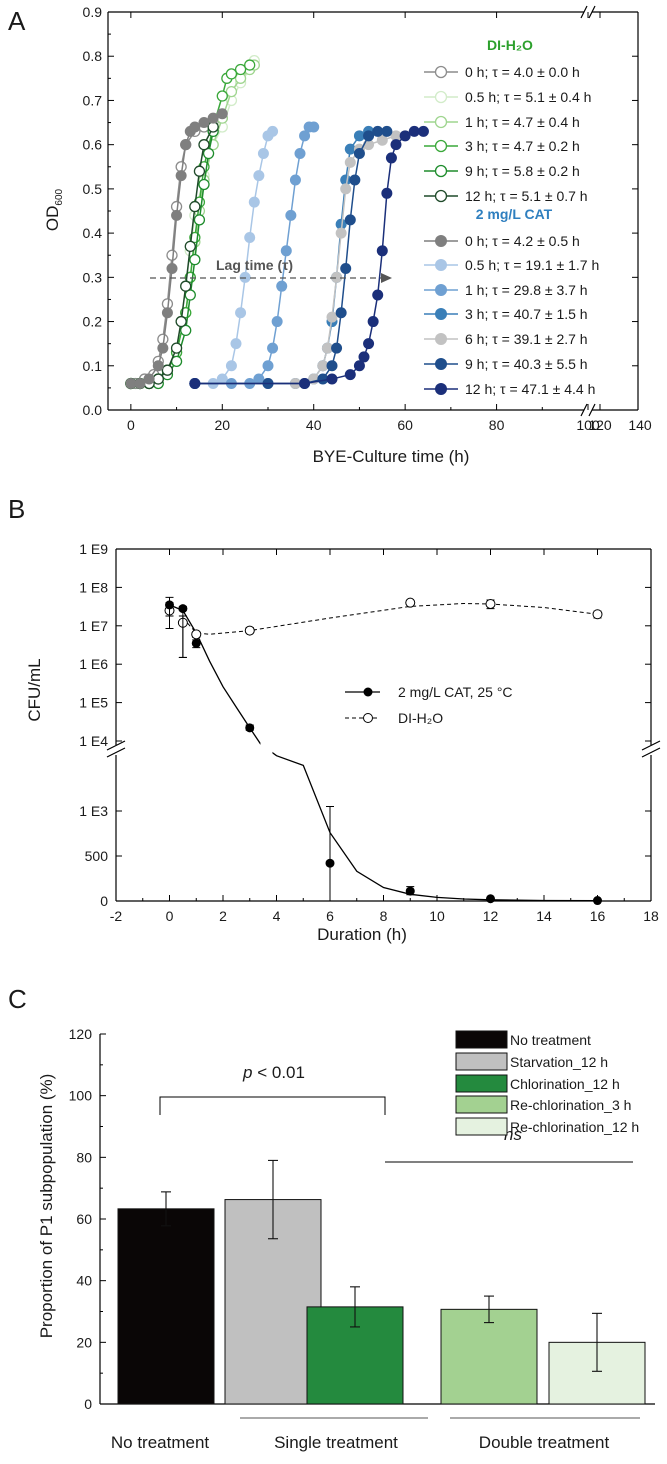 The image size is (667, 1464). Describe the element at coordinates (651, 750) in the screenshot. I see `axis-break-gap` at that location.